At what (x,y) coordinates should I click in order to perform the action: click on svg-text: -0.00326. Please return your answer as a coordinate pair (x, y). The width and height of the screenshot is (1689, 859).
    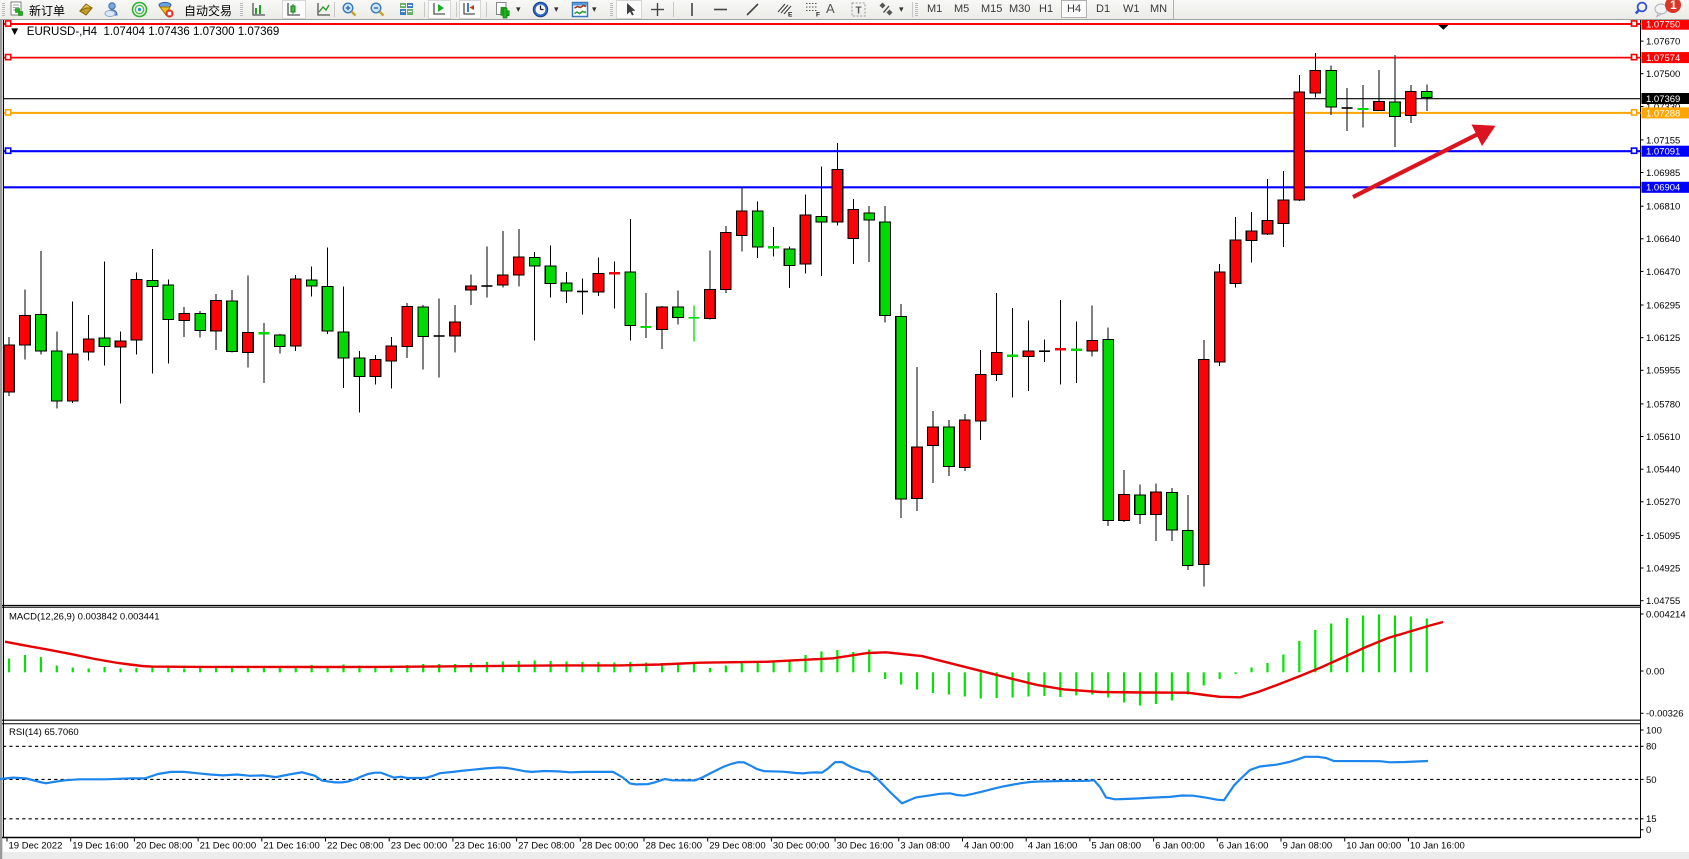
    Looking at the image, I should click on (1665, 714).